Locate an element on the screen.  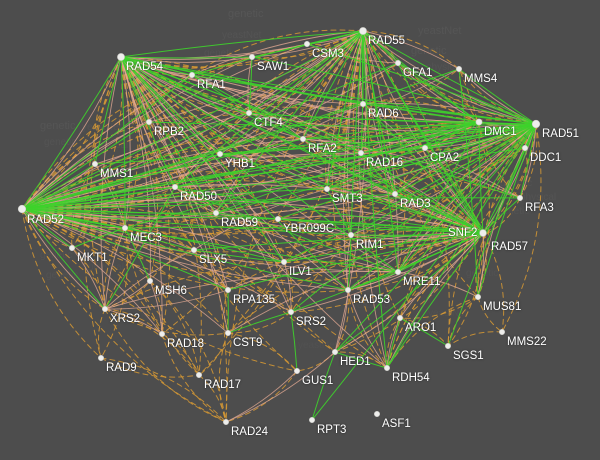
node-label: ASF1 is located at coordinates (396, 424).